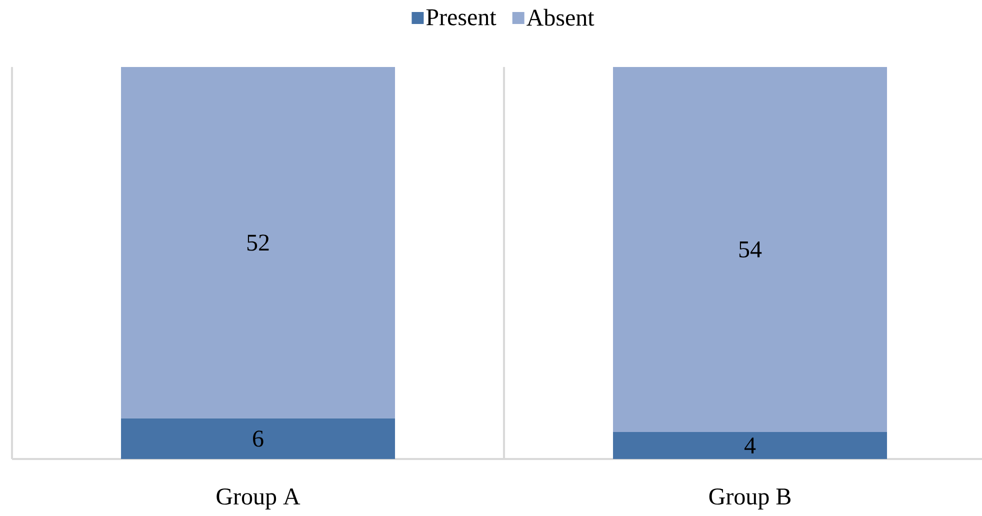 This screenshot has height=516, width=982. Describe the element at coordinates (461, 17) in the screenshot. I see `legend-label: Present` at that location.